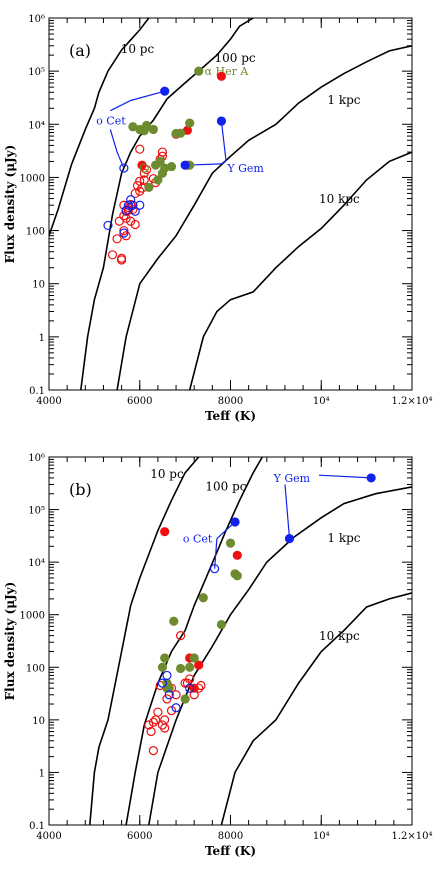 This screenshot has width=436, height=871. Describe the element at coordinates (36, 563) in the screenshot. I see `y-tick-label: 10⁴` at that location.